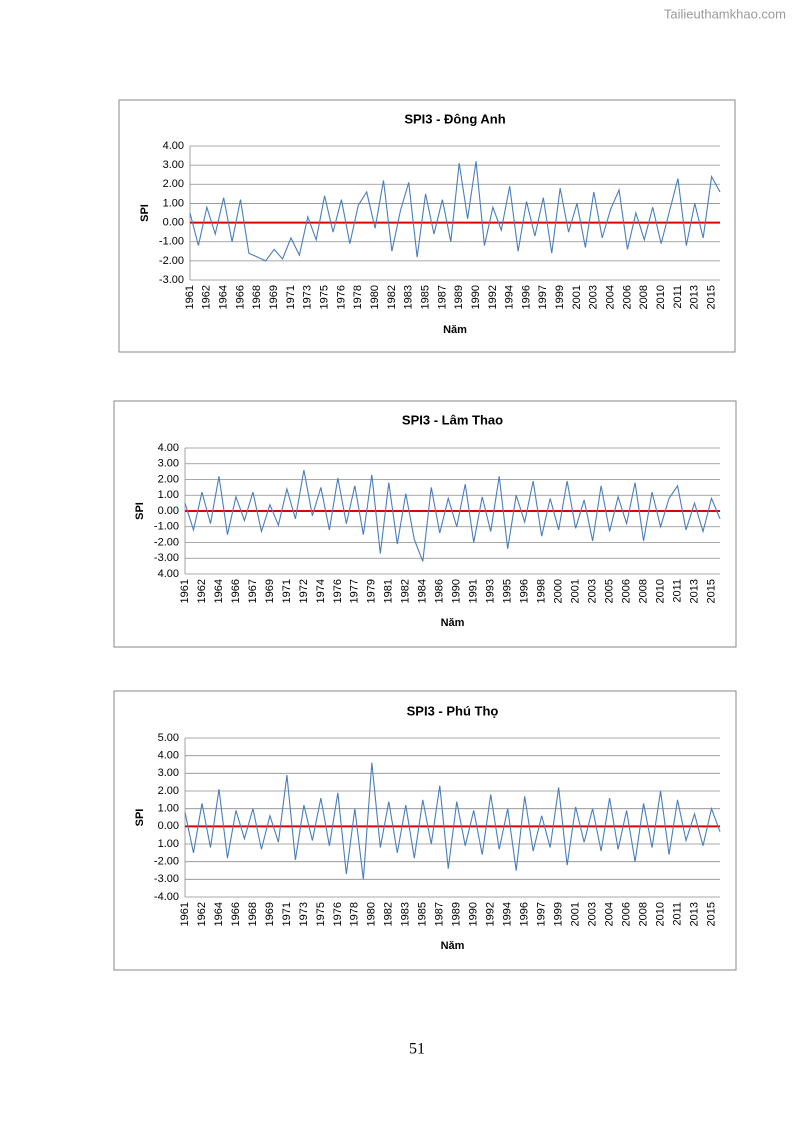  Describe the element at coordinates (440, 591) in the screenshot. I see `x-tick-label: 1986` at that location.